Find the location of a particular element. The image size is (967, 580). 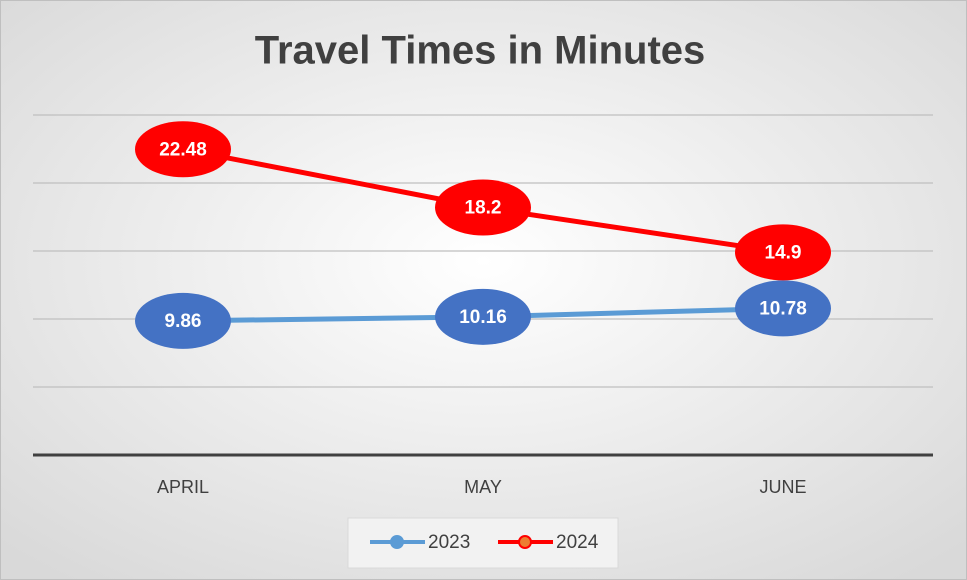

x-tick-label: JUNE is located at coordinates (782, 487).